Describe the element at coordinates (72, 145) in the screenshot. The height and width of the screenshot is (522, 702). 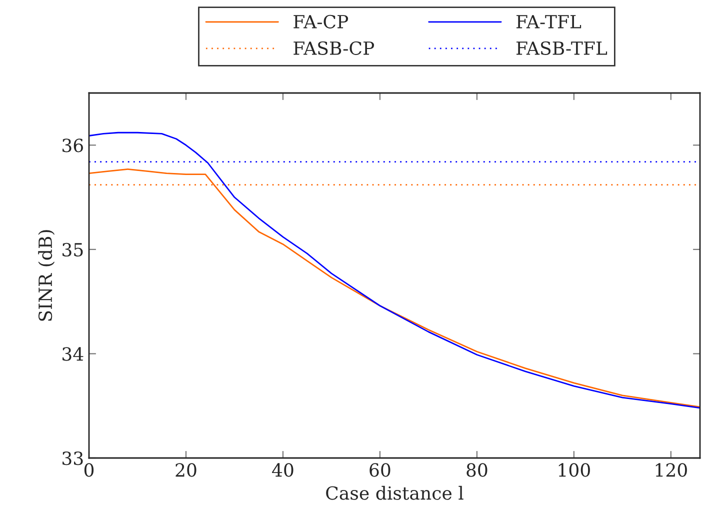
I see `y-tick-label: 36` at that location.